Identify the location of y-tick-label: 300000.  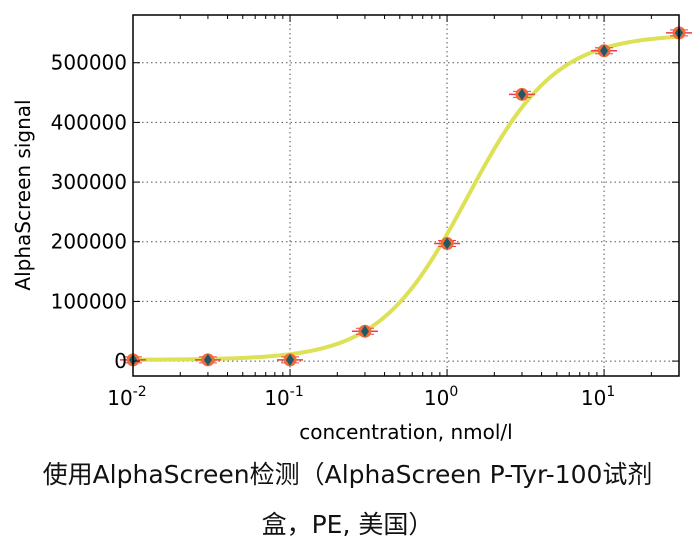
(89, 182).